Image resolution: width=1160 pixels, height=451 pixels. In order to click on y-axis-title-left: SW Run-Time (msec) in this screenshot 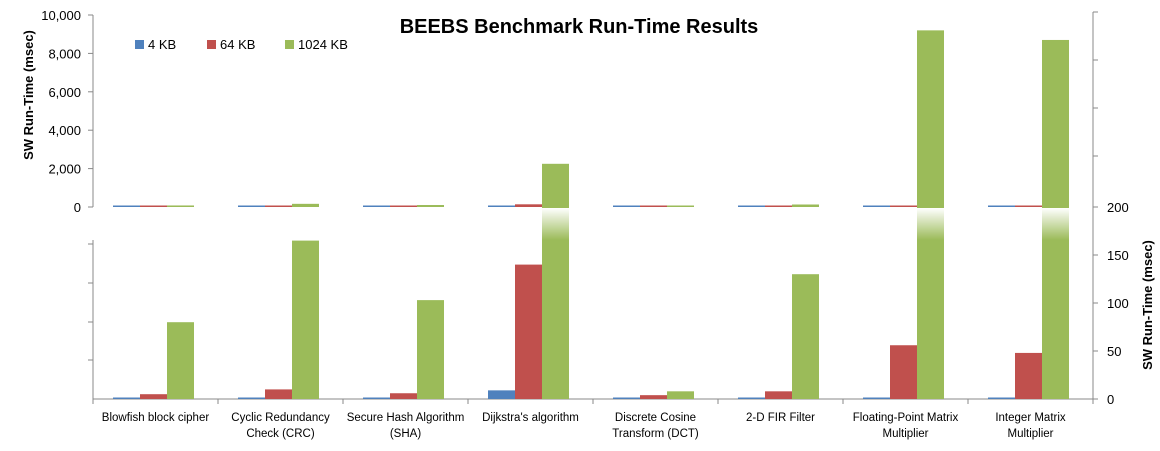, I will do `click(28, 95)`.